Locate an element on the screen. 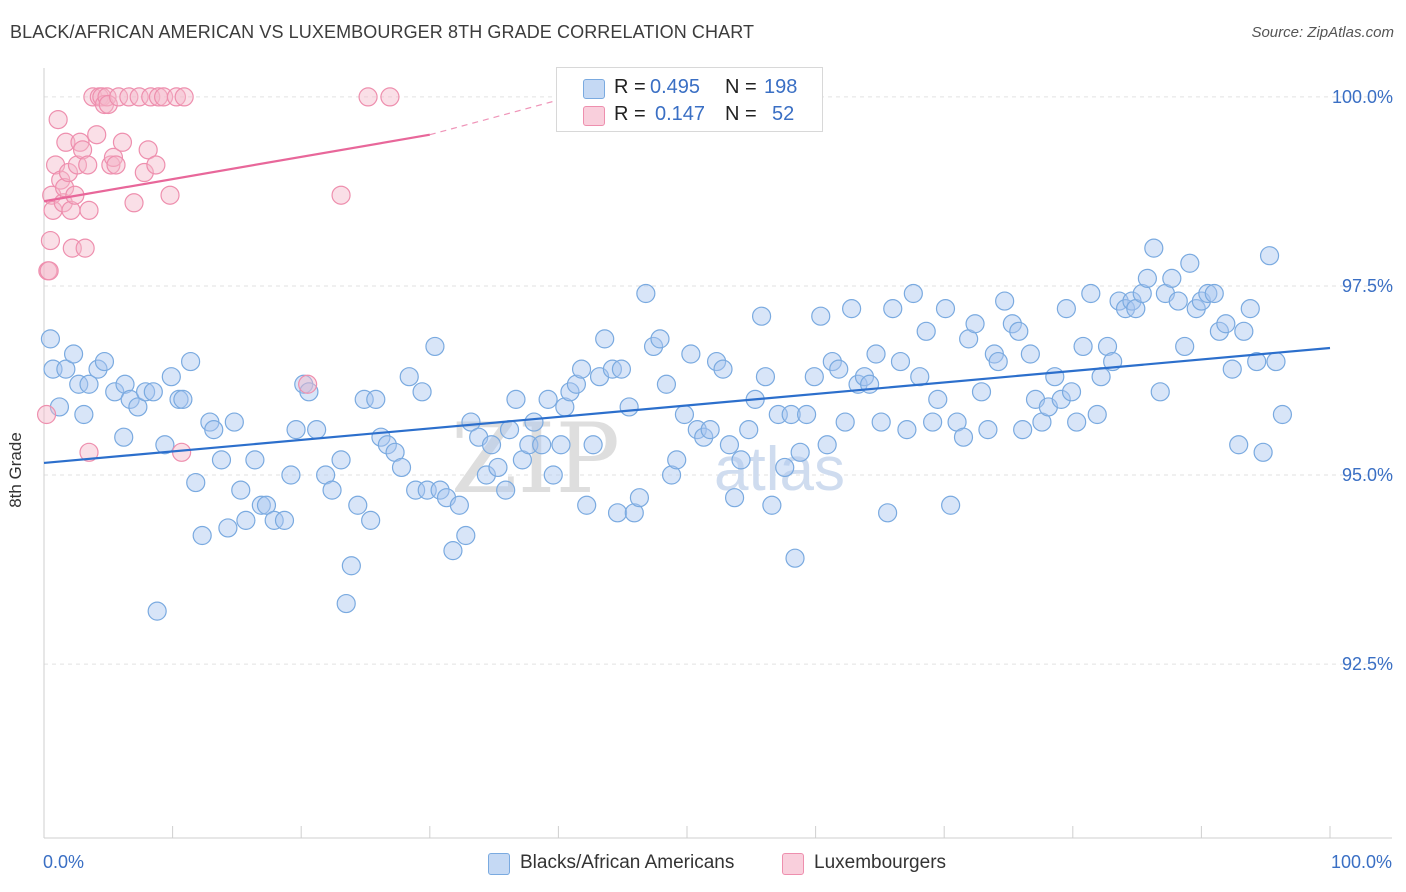 This screenshot has width=1406, height=892. watermark-atlas: atlas is located at coordinates (779, 469).